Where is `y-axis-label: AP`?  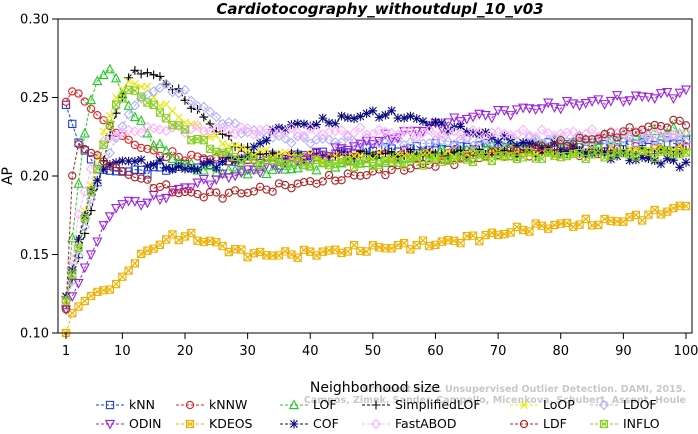 y-axis-label: AP is located at coordinates (8, 176).